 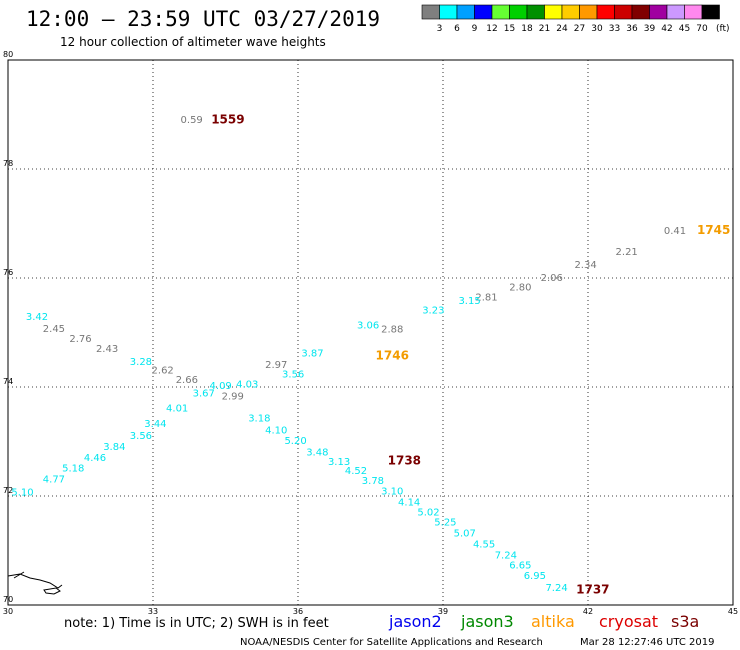 I want to click on pass-time-label: 1738, so click(x=404, y=461).